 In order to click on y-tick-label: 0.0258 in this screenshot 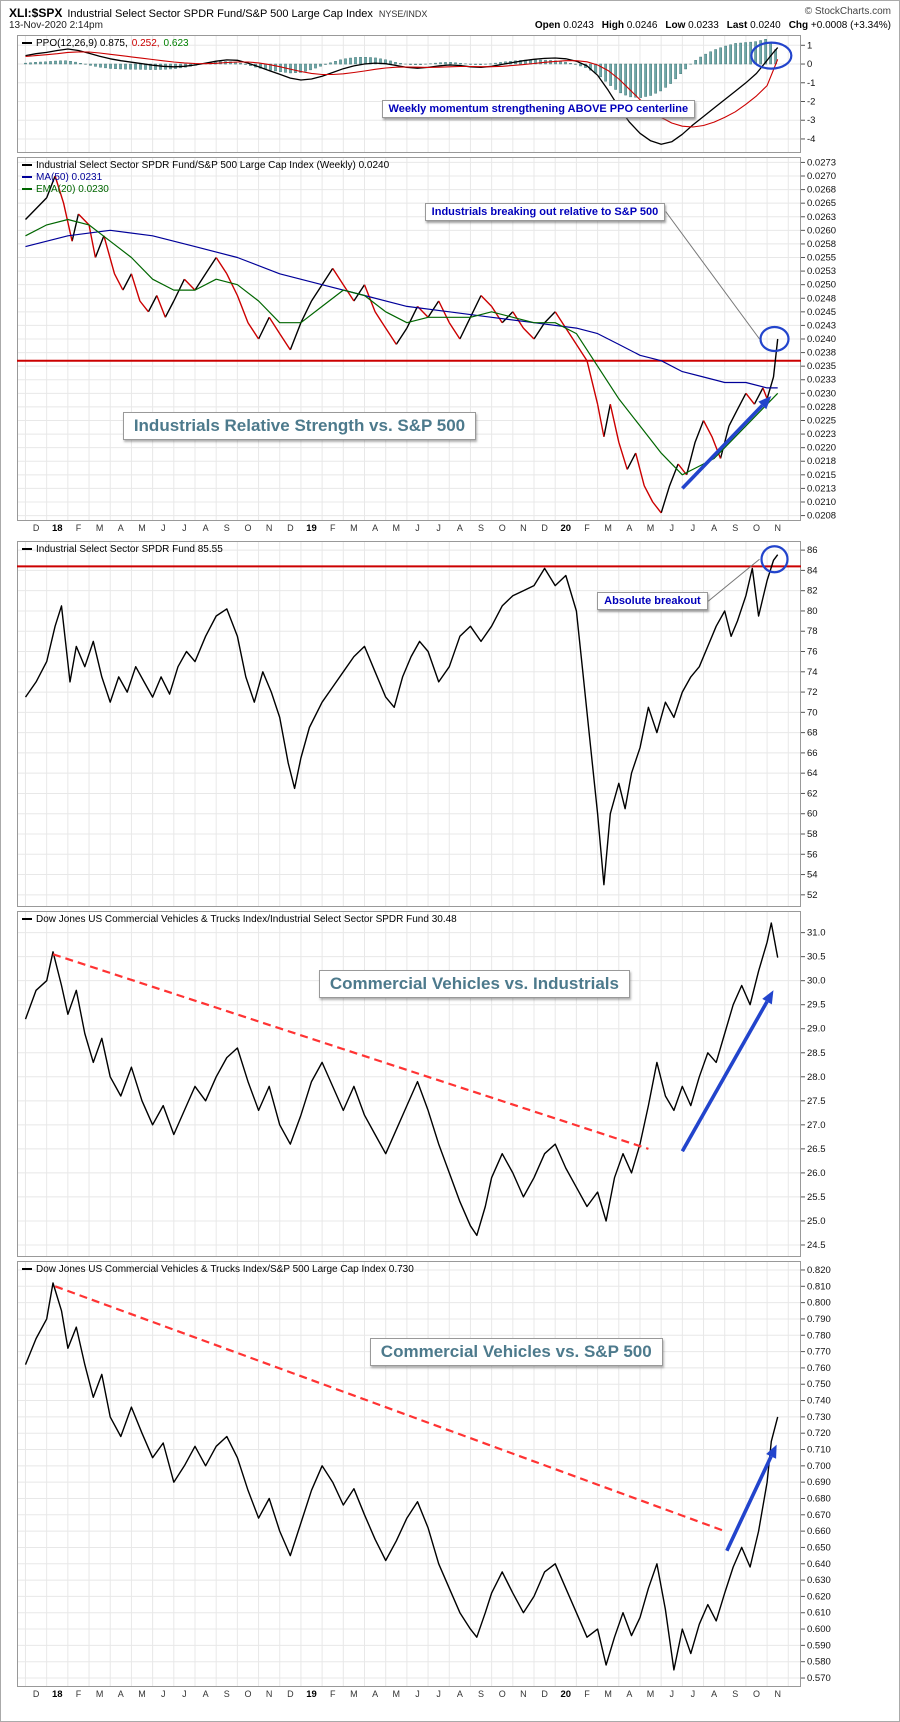, I will do `click(821, 244)`.